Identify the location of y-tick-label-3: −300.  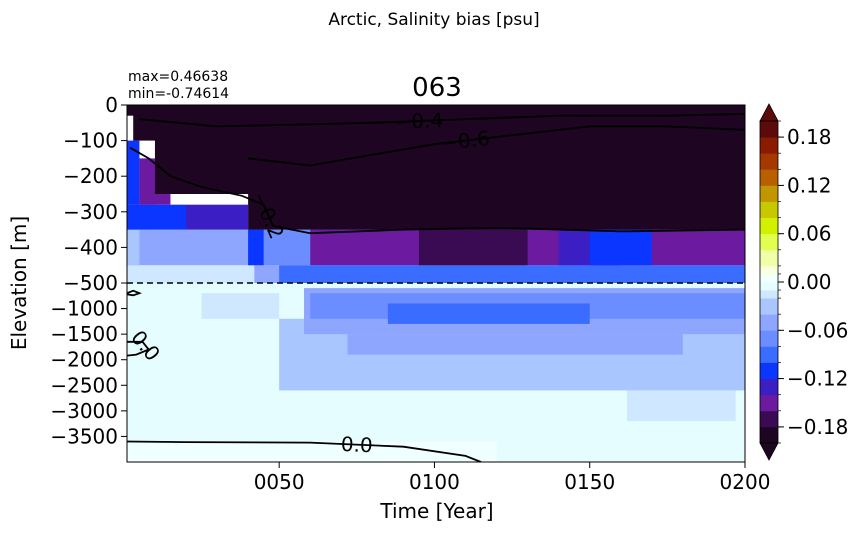
(90, 212).